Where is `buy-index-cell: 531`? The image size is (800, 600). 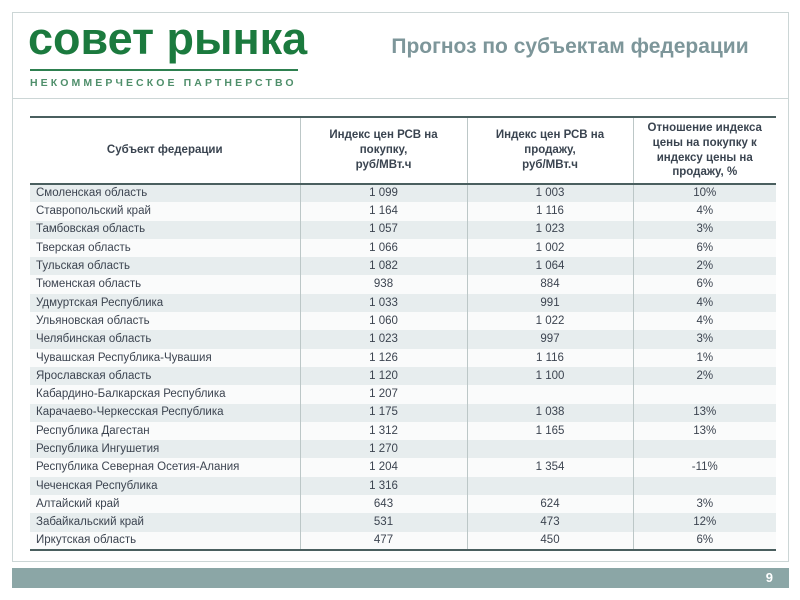 buy-index-cell: 531 is located at coordinates (383, 522).